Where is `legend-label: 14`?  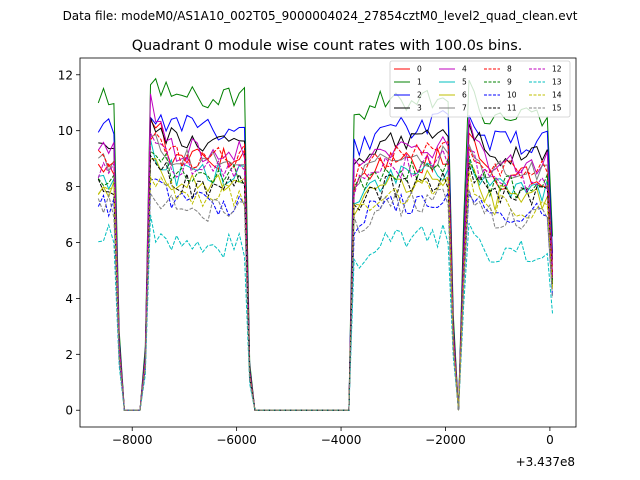 legend-label: 14 is located at coordinates (557, 95).